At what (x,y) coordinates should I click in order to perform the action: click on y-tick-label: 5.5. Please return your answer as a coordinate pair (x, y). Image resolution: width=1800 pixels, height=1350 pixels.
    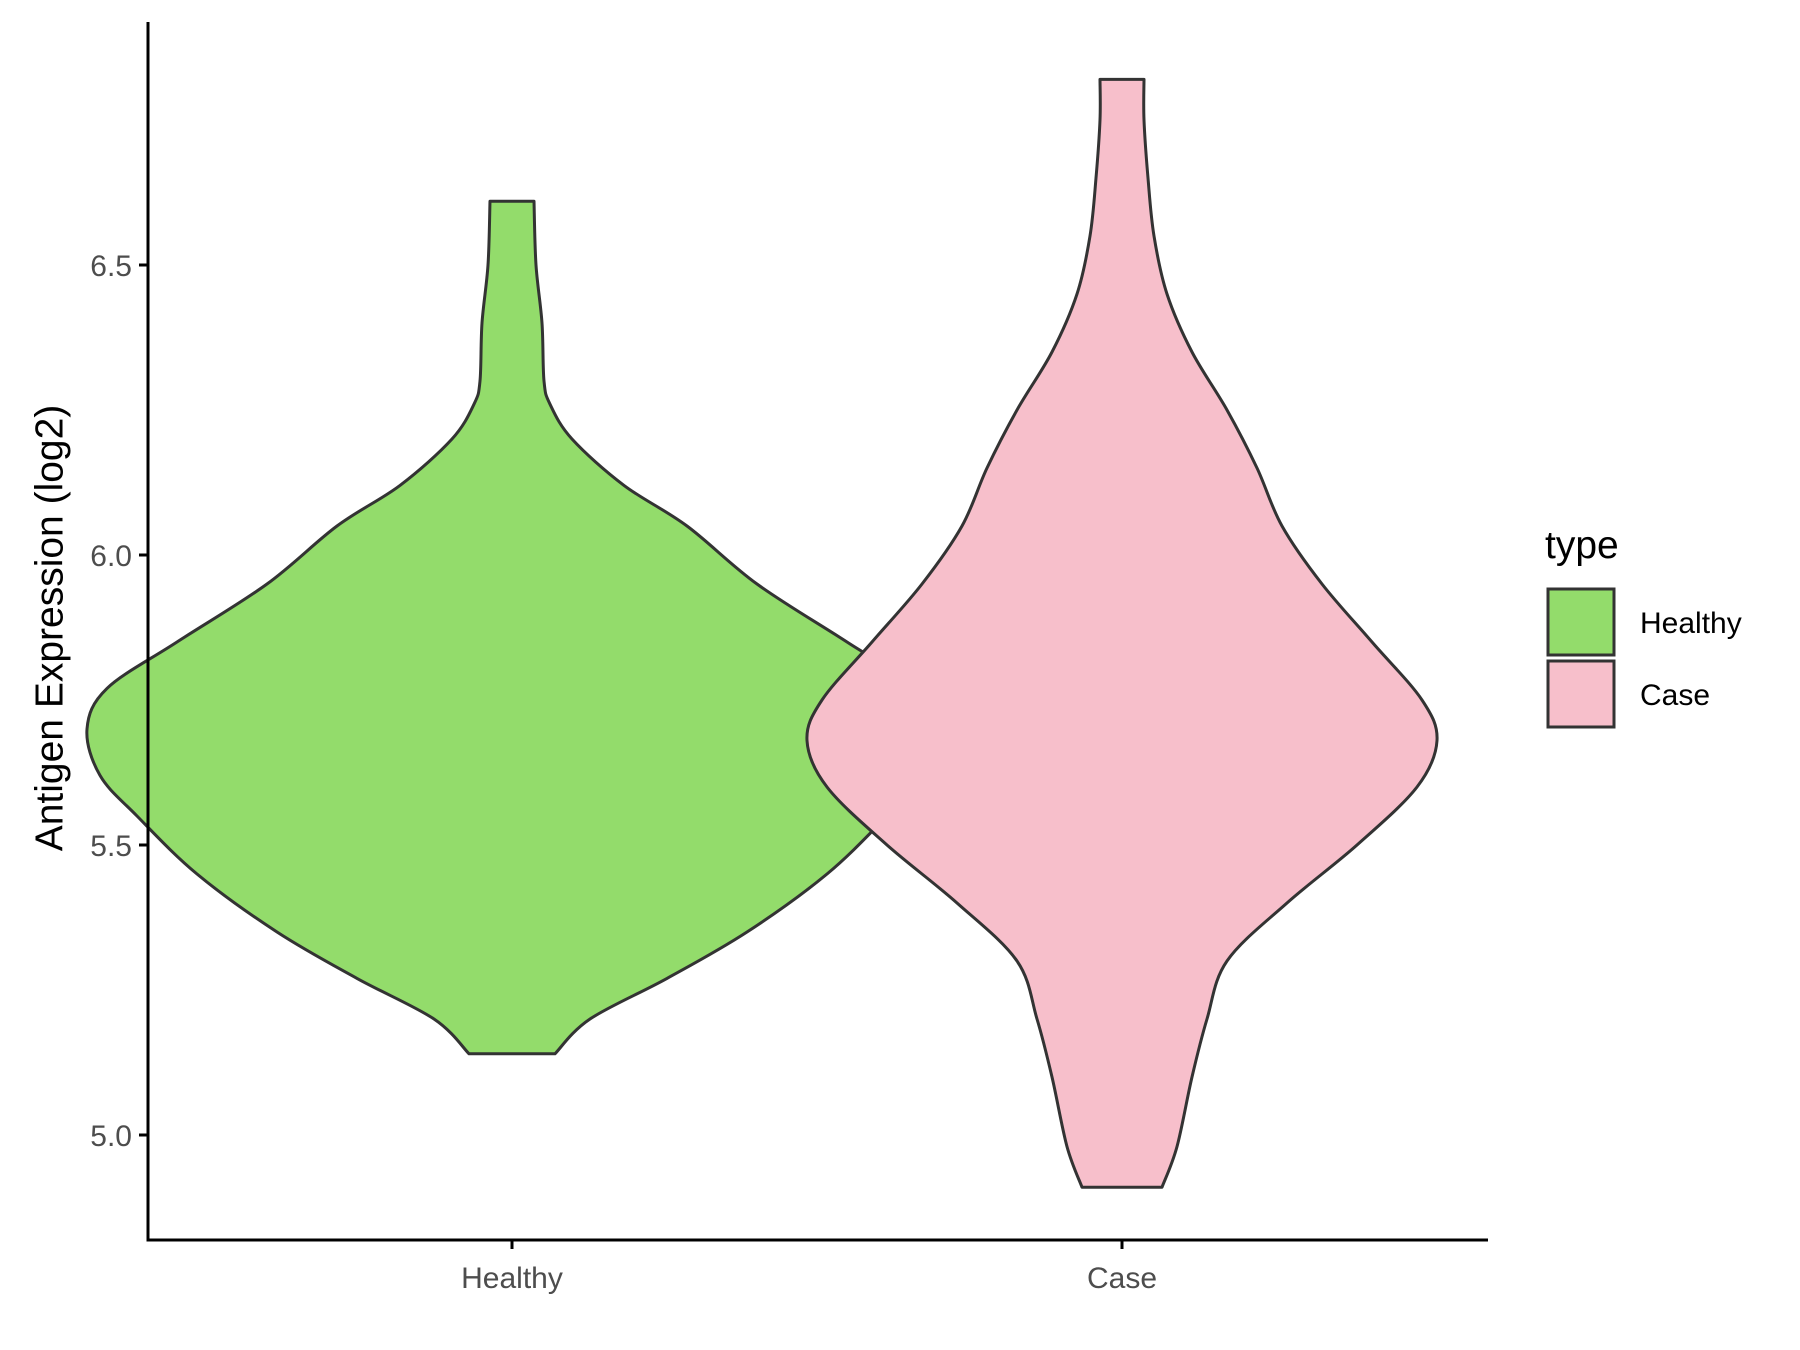
    Looking at the image, I should click on (111, 846).